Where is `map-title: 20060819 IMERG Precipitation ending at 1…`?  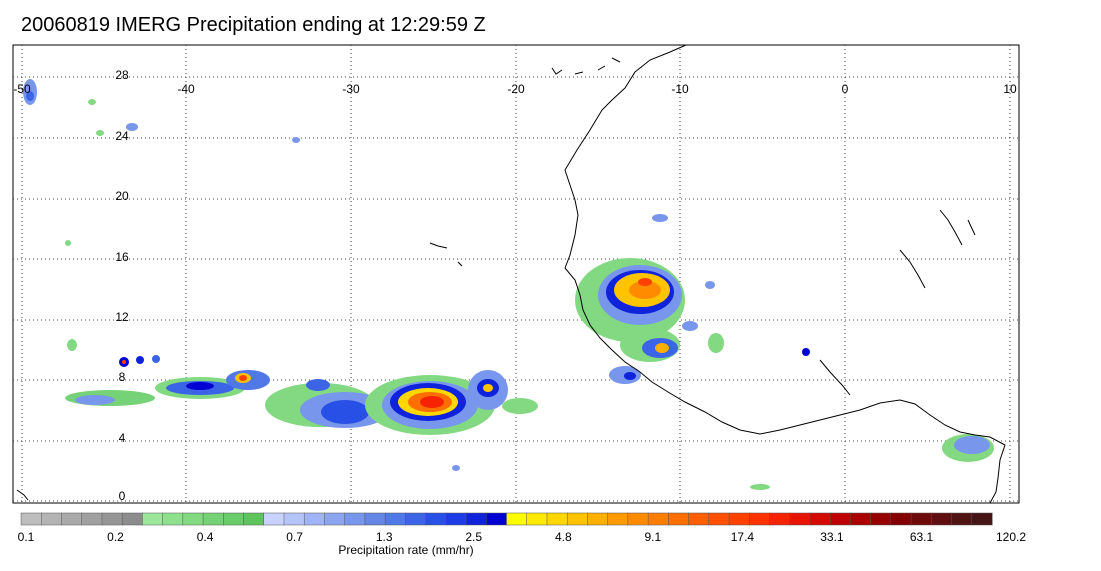
map-title: 20060819 IMERG Precipitation ending at 1… is located at coordinates (253, 25).